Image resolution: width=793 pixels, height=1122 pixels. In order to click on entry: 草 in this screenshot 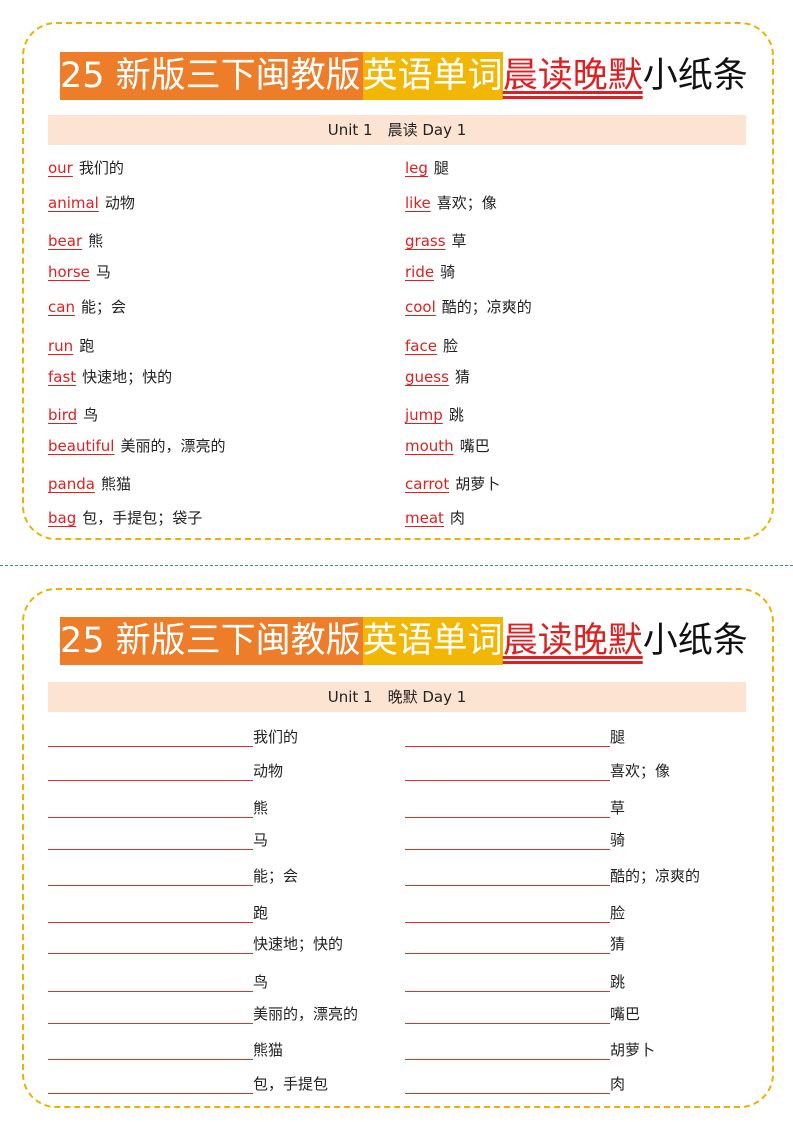, I will do `click(515, 808)`.